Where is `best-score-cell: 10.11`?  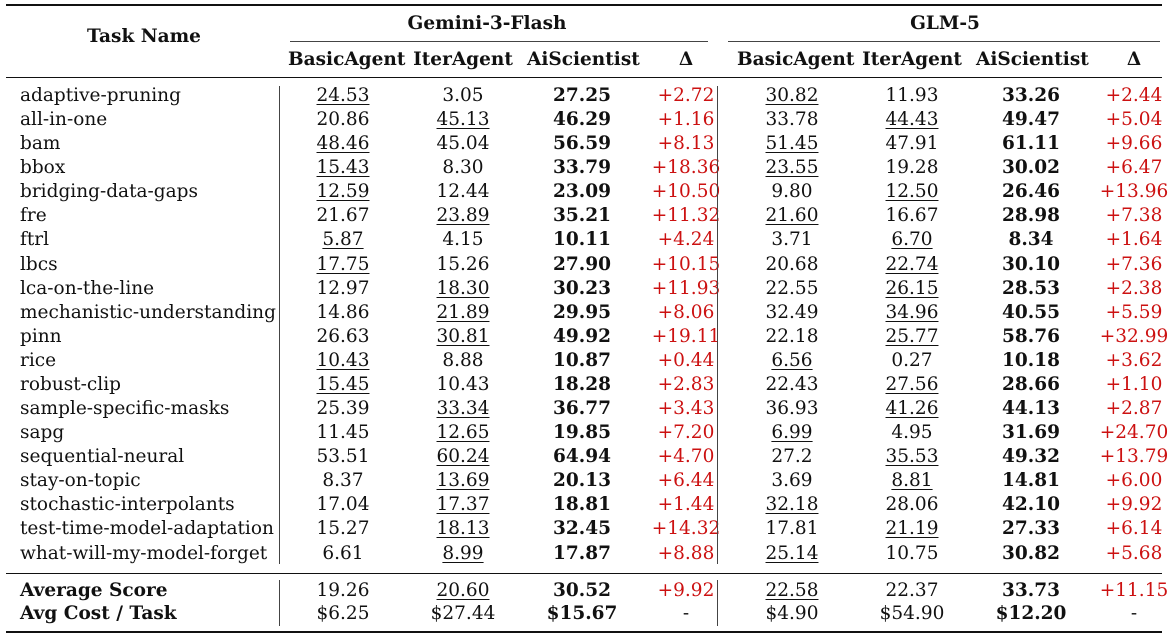 best-score-cell: 10.11 is located at coordinates (582, 240).